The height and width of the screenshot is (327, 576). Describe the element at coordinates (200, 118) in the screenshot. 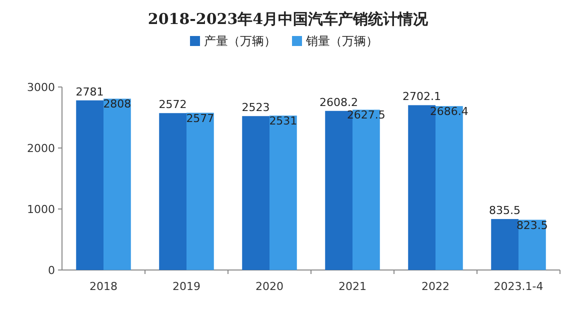

I see `data-label: 2577` at that location.